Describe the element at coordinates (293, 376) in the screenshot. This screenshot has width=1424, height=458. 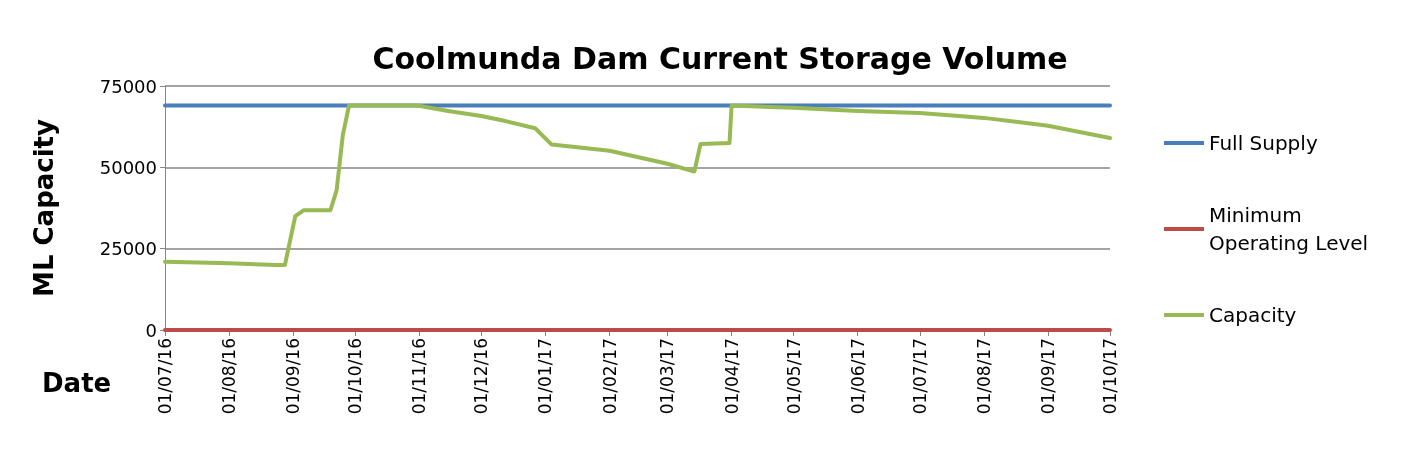
I see `x-tick-label: 01/09/16` at that location.